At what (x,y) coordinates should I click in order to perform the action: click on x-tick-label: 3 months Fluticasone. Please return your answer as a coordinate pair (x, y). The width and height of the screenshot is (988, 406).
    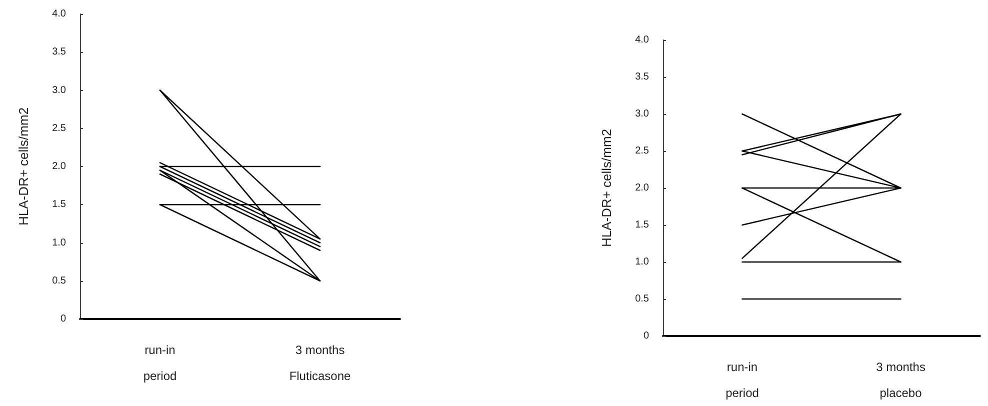
    Looking at the image, I should click on (320, 363).